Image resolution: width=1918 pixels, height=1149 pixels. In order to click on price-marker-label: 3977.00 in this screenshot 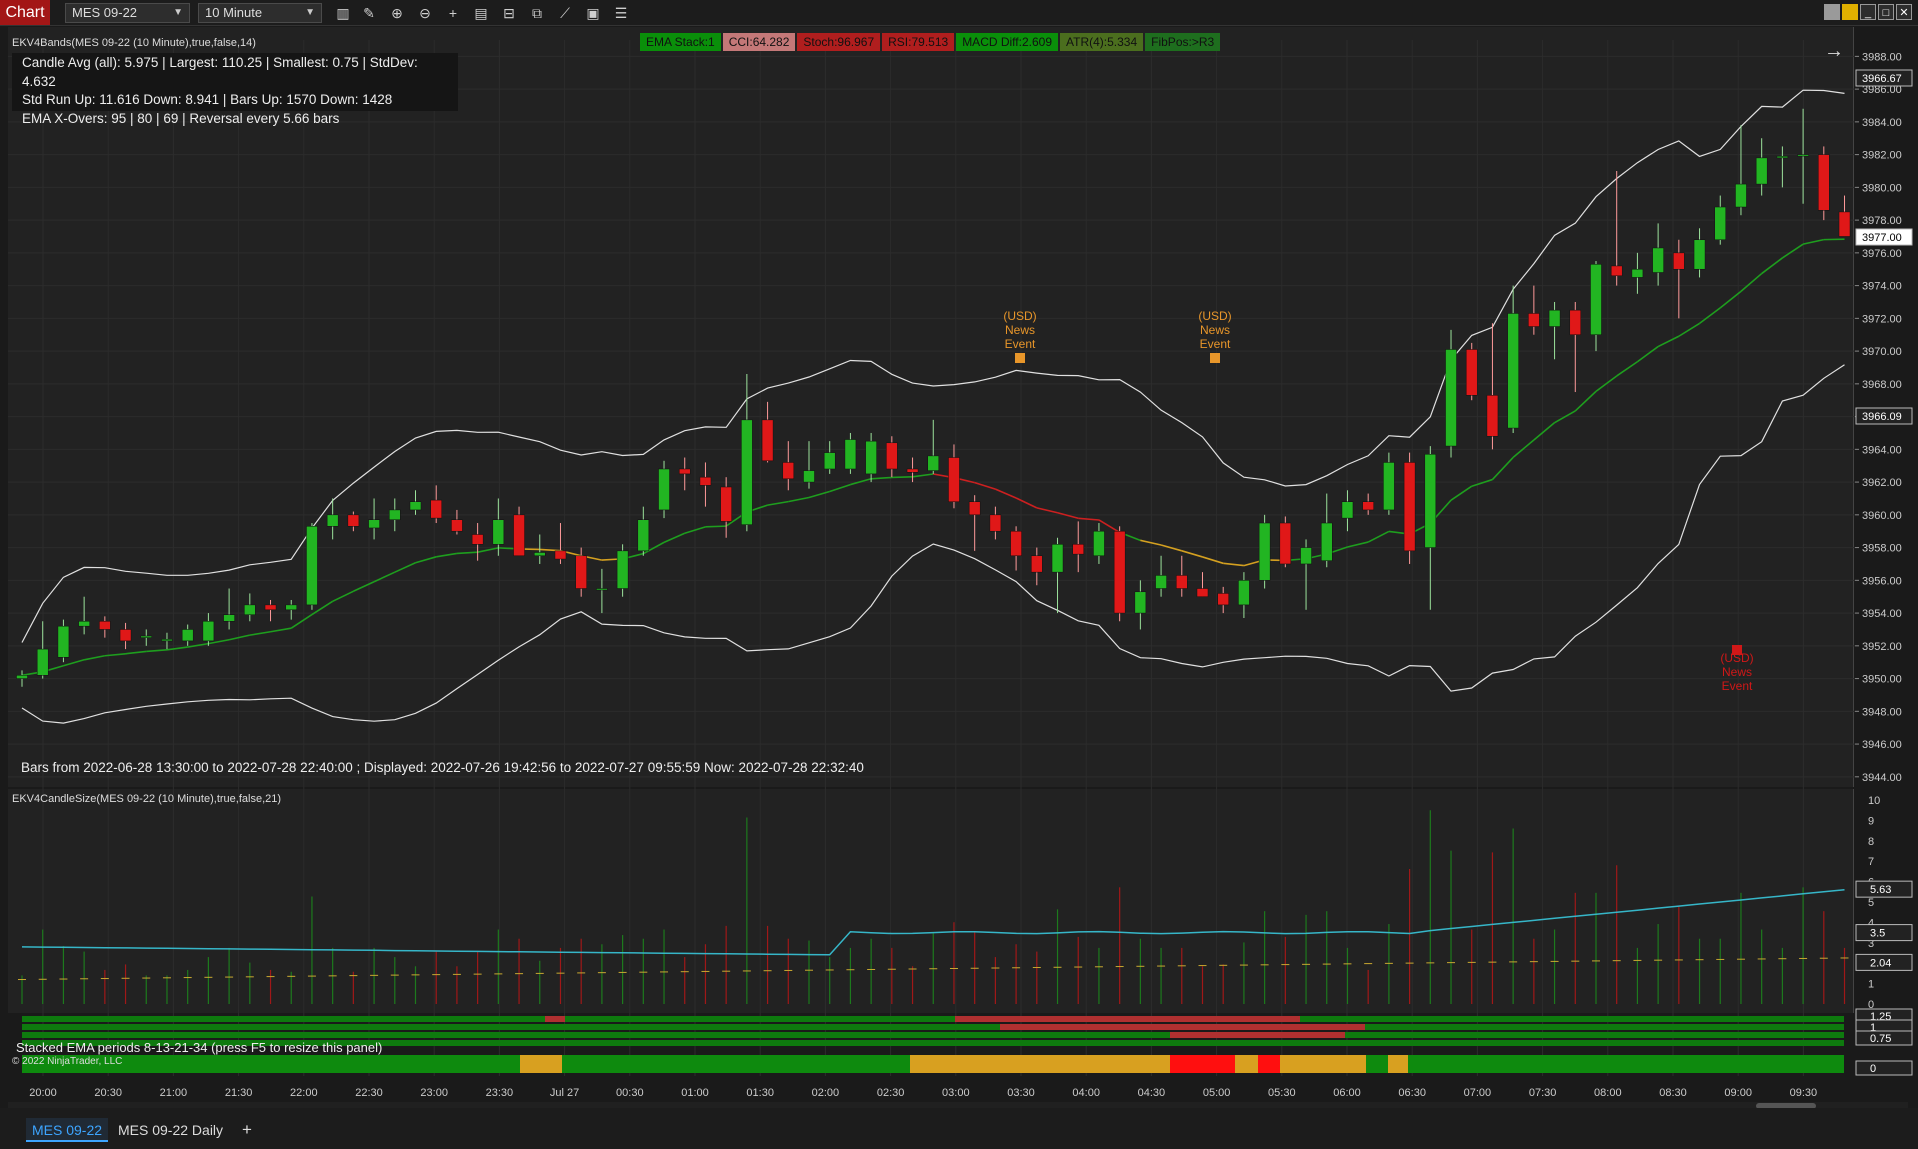, I will do `click(1882, 238)`.